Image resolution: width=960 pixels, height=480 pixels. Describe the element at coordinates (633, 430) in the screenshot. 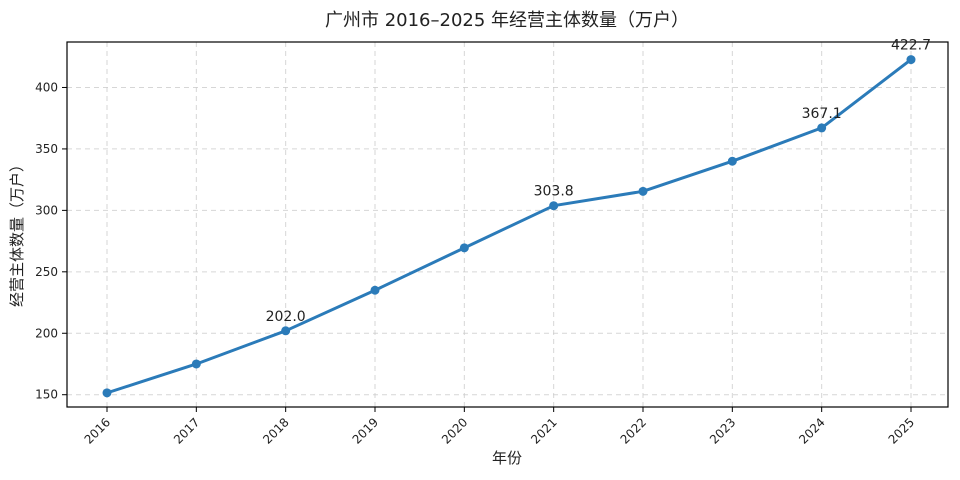

I see `x-tick-label: 2022` at that location.